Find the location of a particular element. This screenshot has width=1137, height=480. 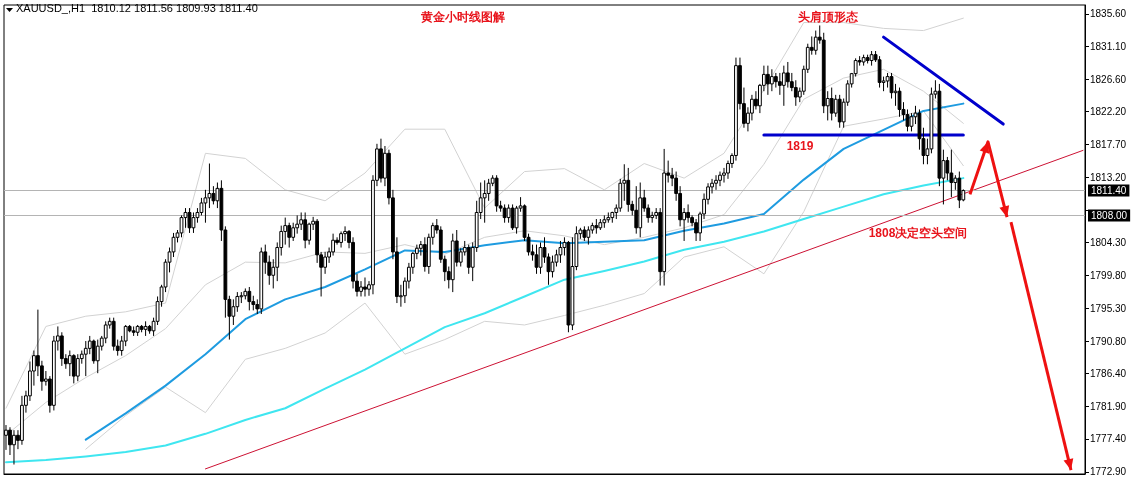

y-tick-label: 1772.90 is located at coordinates (1108, 472).